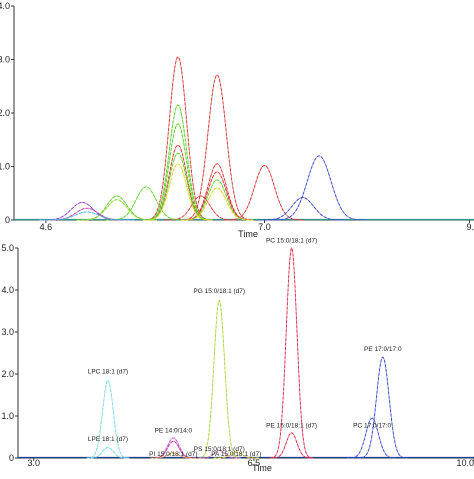 The width and height of the screenshot is (474, 479). What do you see at coordinates (33, 463) in the screenshot?
I see `bottom-x-tick-label: 3.0` at bounding box center [33, 463].